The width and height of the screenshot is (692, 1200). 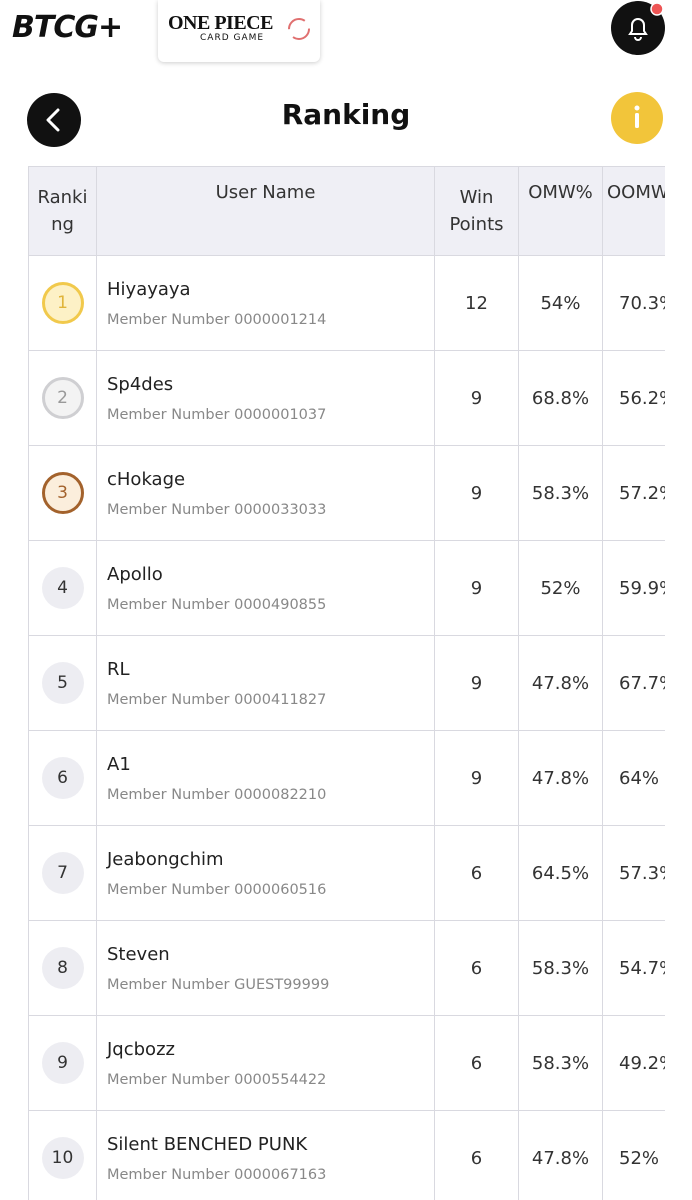 I want to click on ranking-row: 4 Apollo Member Number 0000490855 952%59.9%, so click(x=346, y=588).